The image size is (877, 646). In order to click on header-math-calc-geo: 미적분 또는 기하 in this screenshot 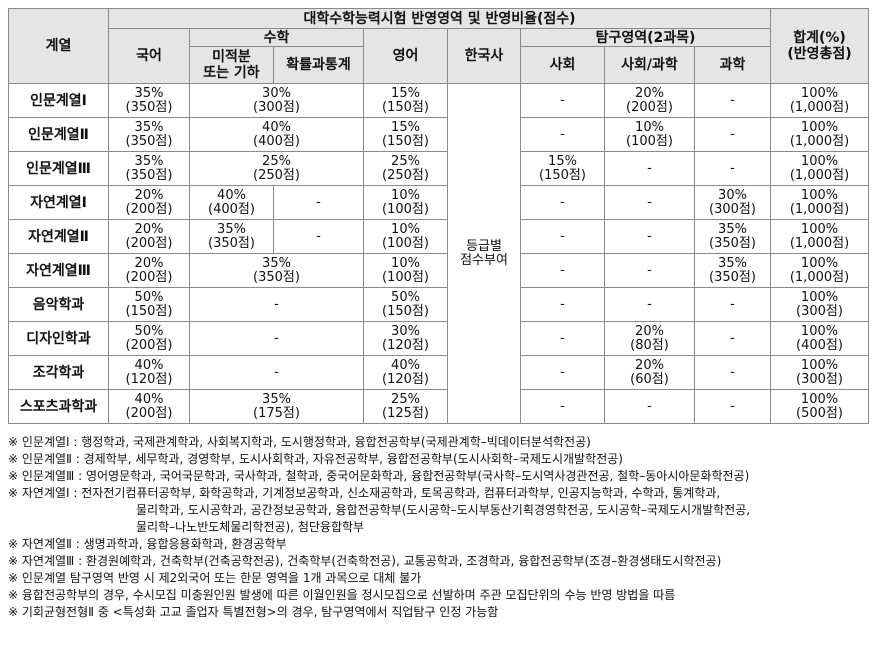, I will do `click(231, 65)`.